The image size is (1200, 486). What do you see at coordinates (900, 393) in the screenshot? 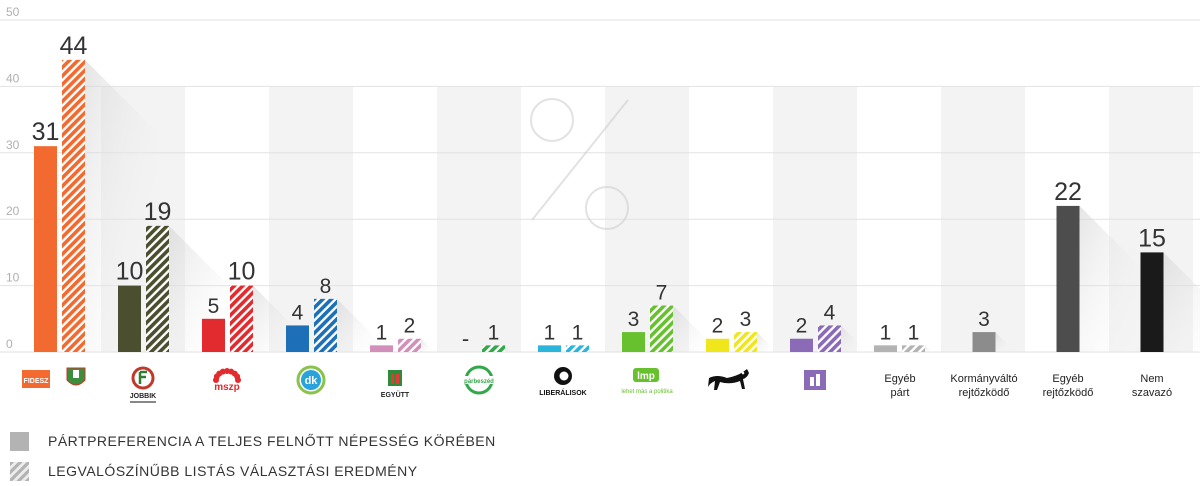
I see `category-label: párt` at bounding box center [900, 393].